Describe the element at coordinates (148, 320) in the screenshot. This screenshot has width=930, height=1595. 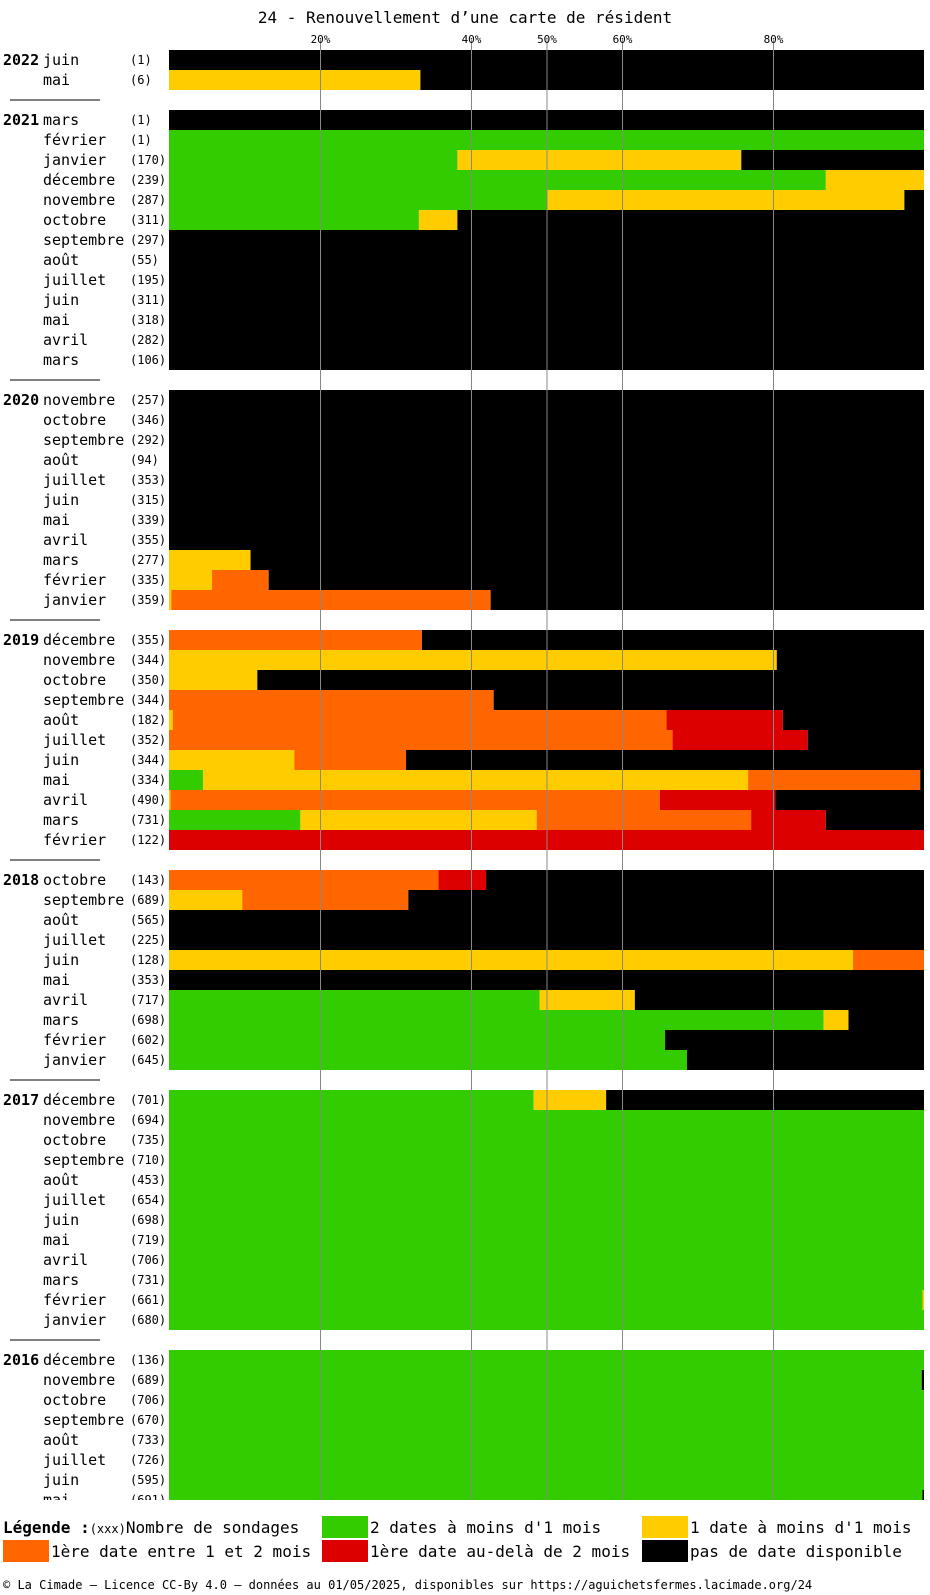
I see `count-label: (318)` at that location.